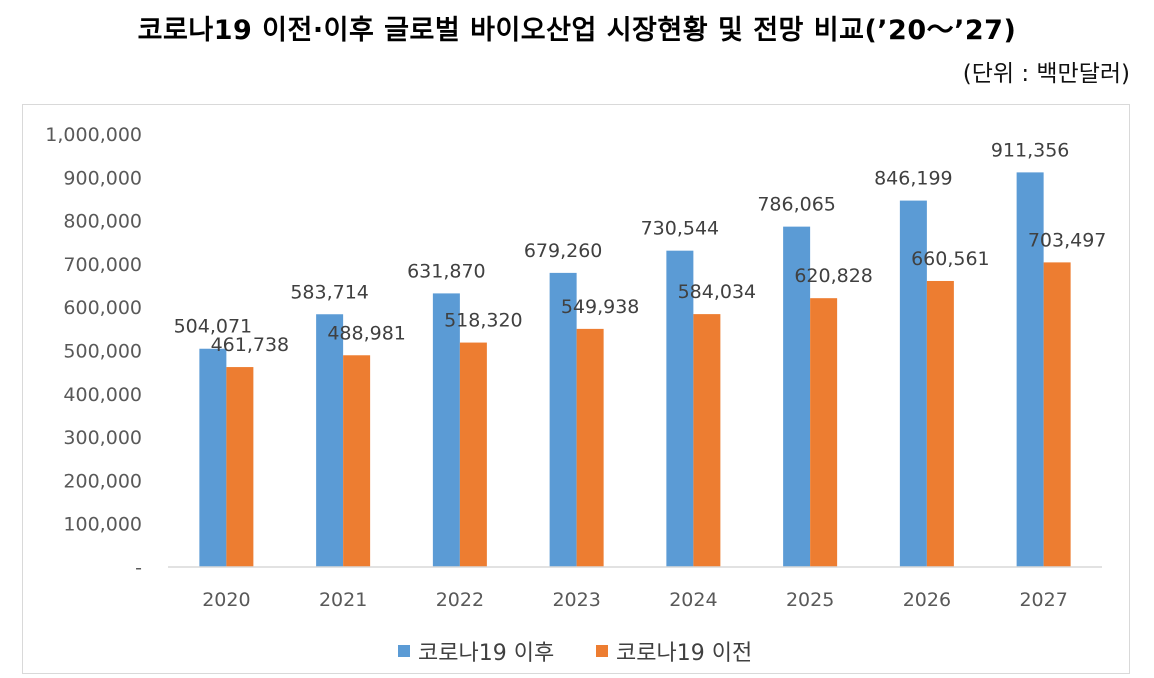  I want to click on data-label-after: 679,260, so click(563, 251).